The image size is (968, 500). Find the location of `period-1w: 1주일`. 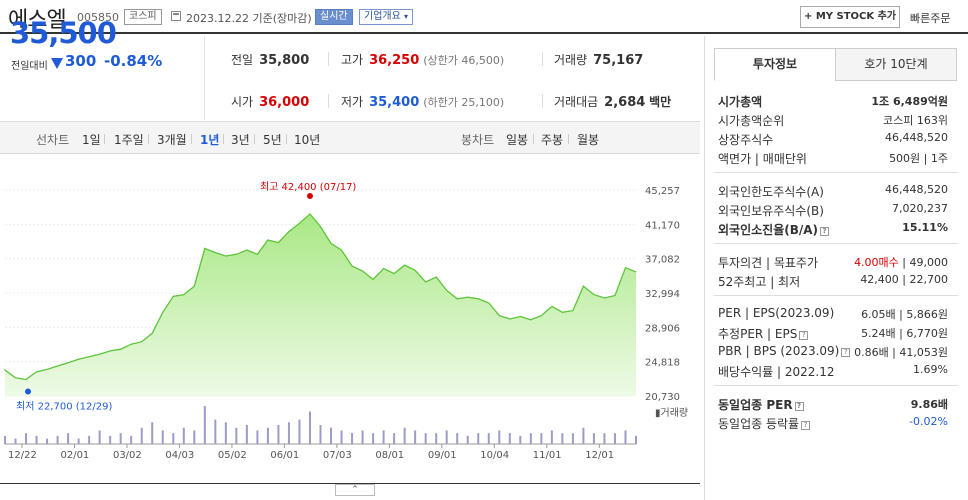

period-1w: 1주일 is located at coordinates (129, 140).